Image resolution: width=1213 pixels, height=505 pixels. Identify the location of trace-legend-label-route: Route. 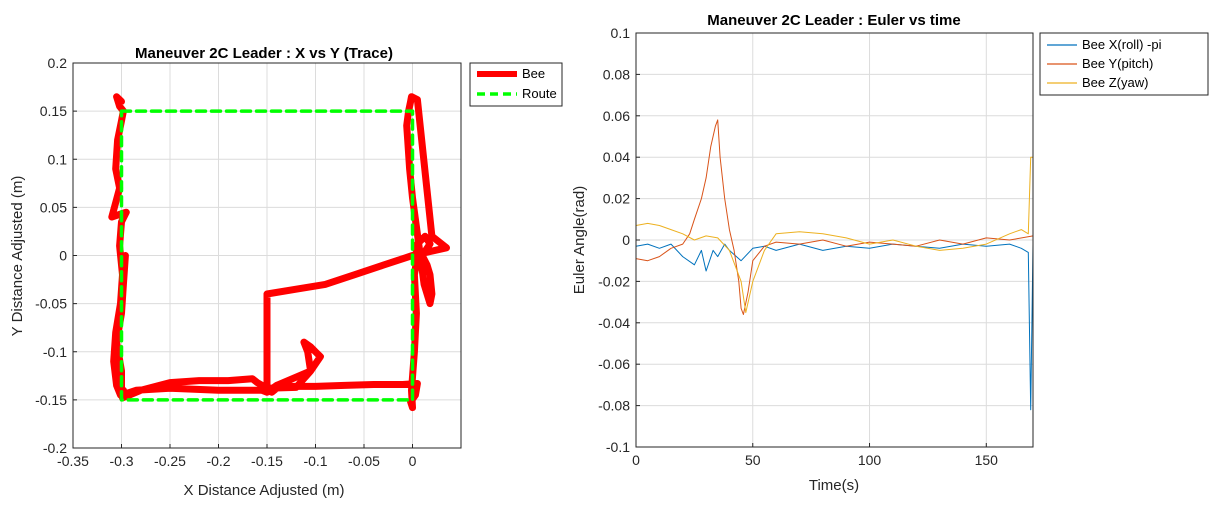
(539, 93).